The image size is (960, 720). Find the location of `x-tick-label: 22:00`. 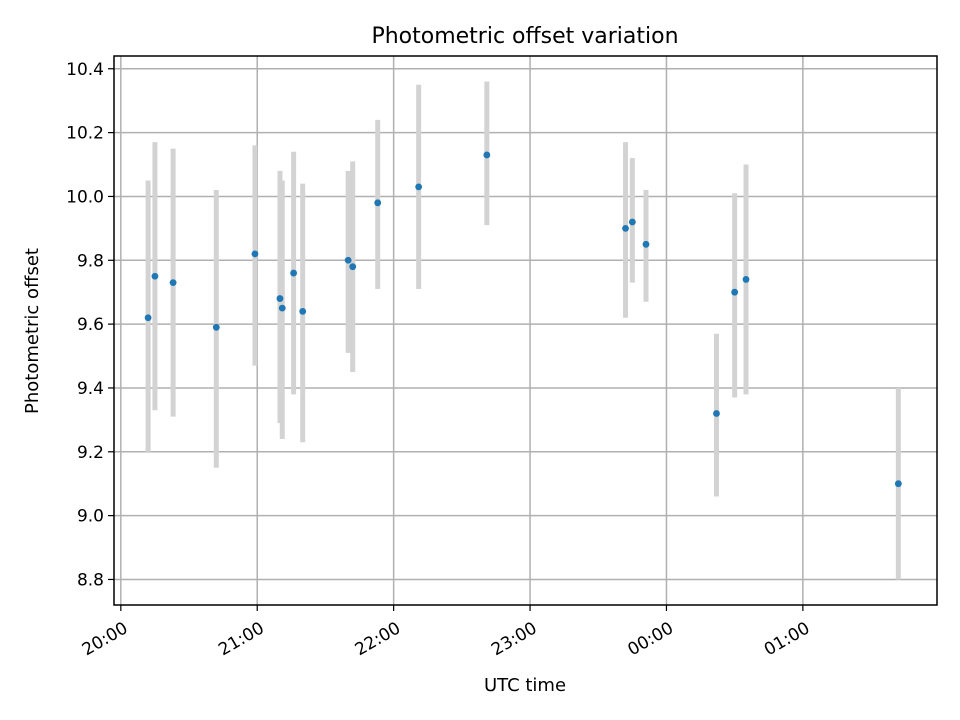

x-tick-label: 22:00 is located at coordinates (378, 639).